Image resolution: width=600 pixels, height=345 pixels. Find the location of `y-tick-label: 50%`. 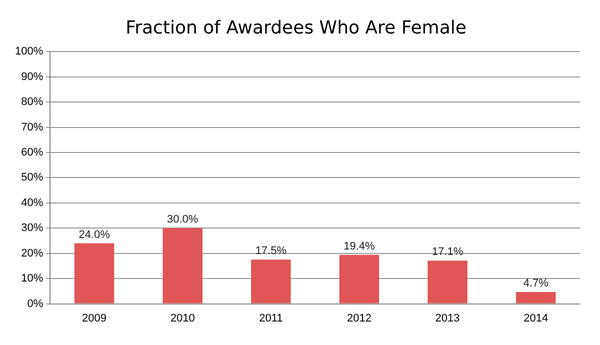

y-tick-label: 50% is located at coordinates (32, 178).